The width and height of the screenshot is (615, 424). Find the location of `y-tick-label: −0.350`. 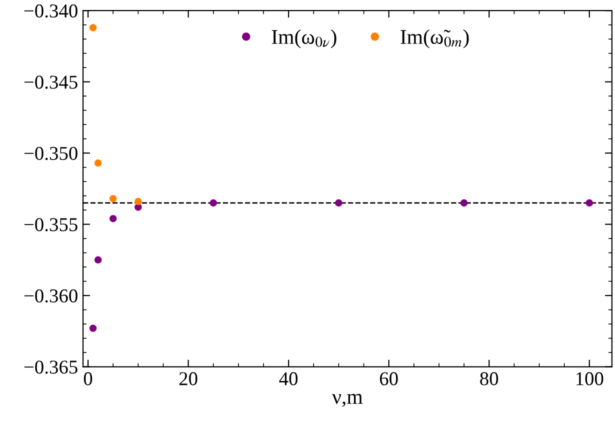

y-tick-label: −0.350 is located at coordinates (51, 153).